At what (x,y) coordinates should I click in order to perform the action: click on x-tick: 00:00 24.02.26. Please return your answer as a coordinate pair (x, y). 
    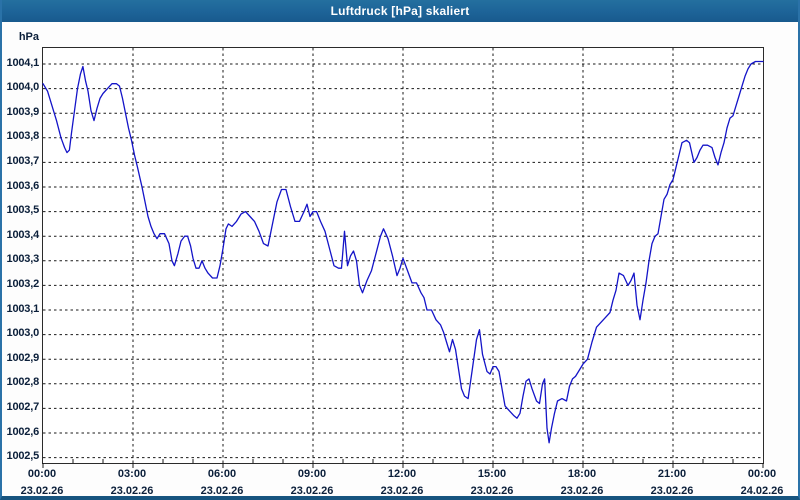
    Looking at the image, I should click on (757, 482).